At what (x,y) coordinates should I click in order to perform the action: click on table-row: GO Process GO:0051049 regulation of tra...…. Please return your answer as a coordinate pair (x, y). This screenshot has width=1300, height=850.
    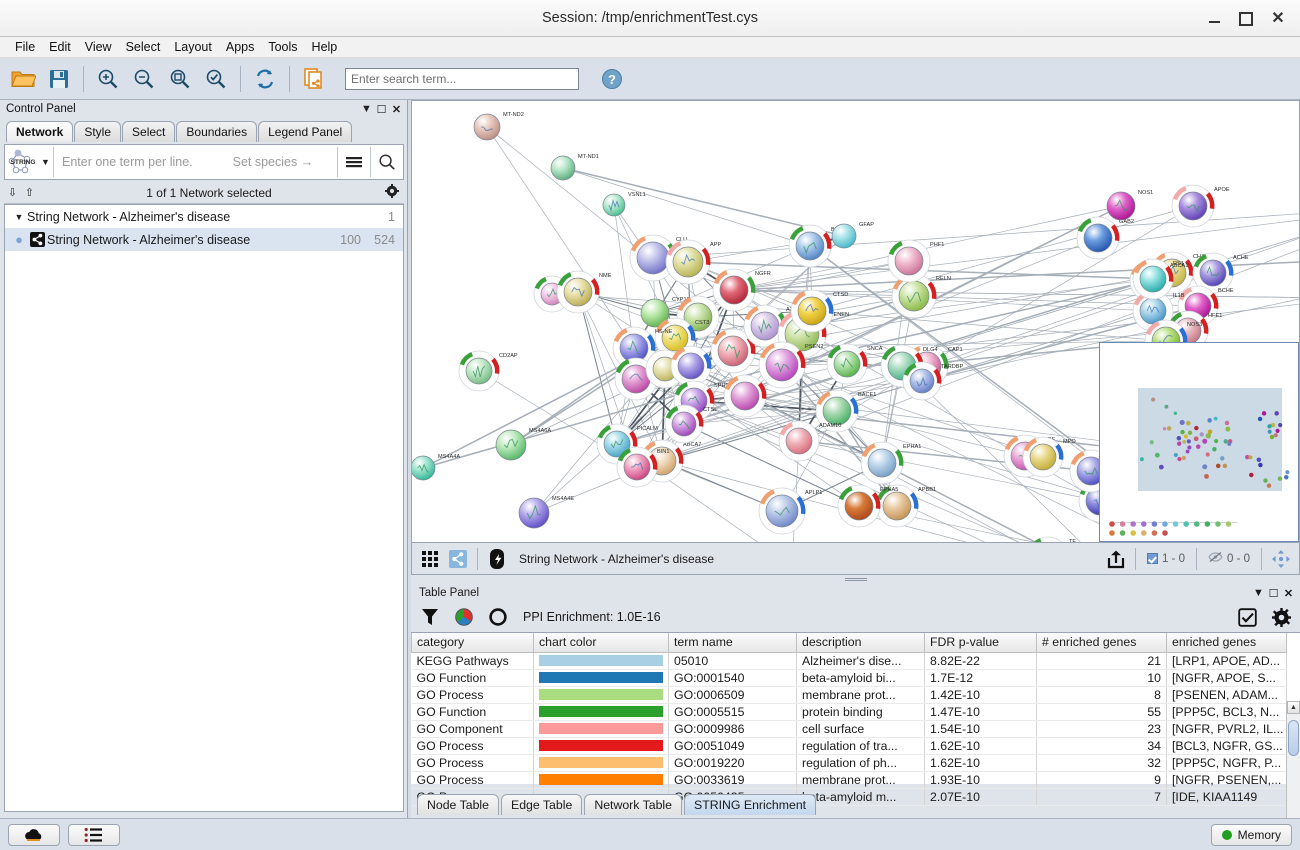
    Looking at the image, I should click on (849, 746).